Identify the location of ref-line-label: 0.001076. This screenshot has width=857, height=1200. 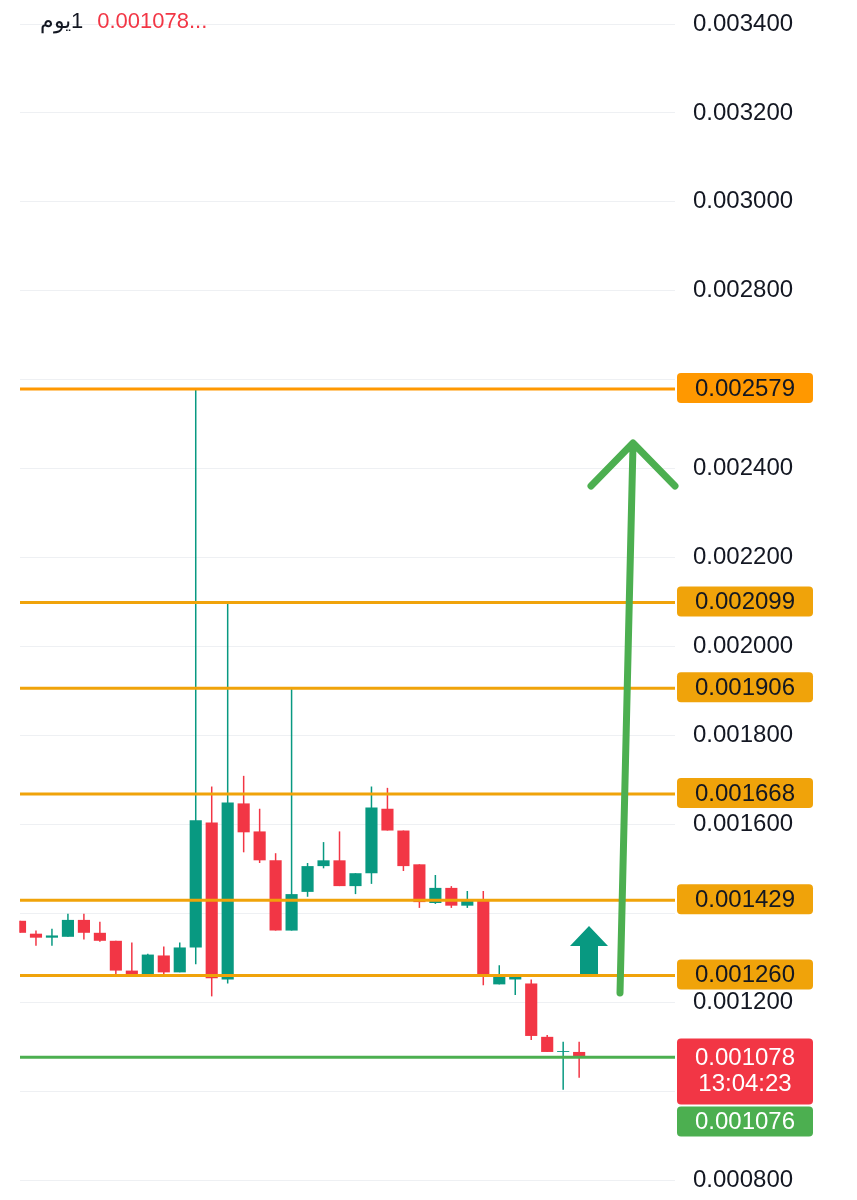
(745, 1121).